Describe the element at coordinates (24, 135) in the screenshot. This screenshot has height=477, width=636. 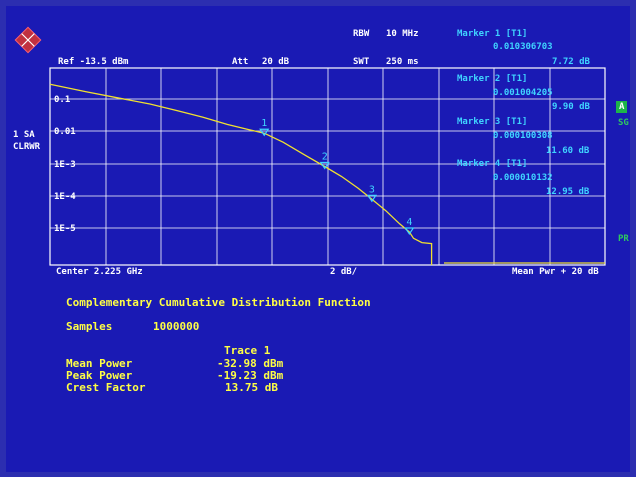
I see `trace-number: 1 SA` at that location.